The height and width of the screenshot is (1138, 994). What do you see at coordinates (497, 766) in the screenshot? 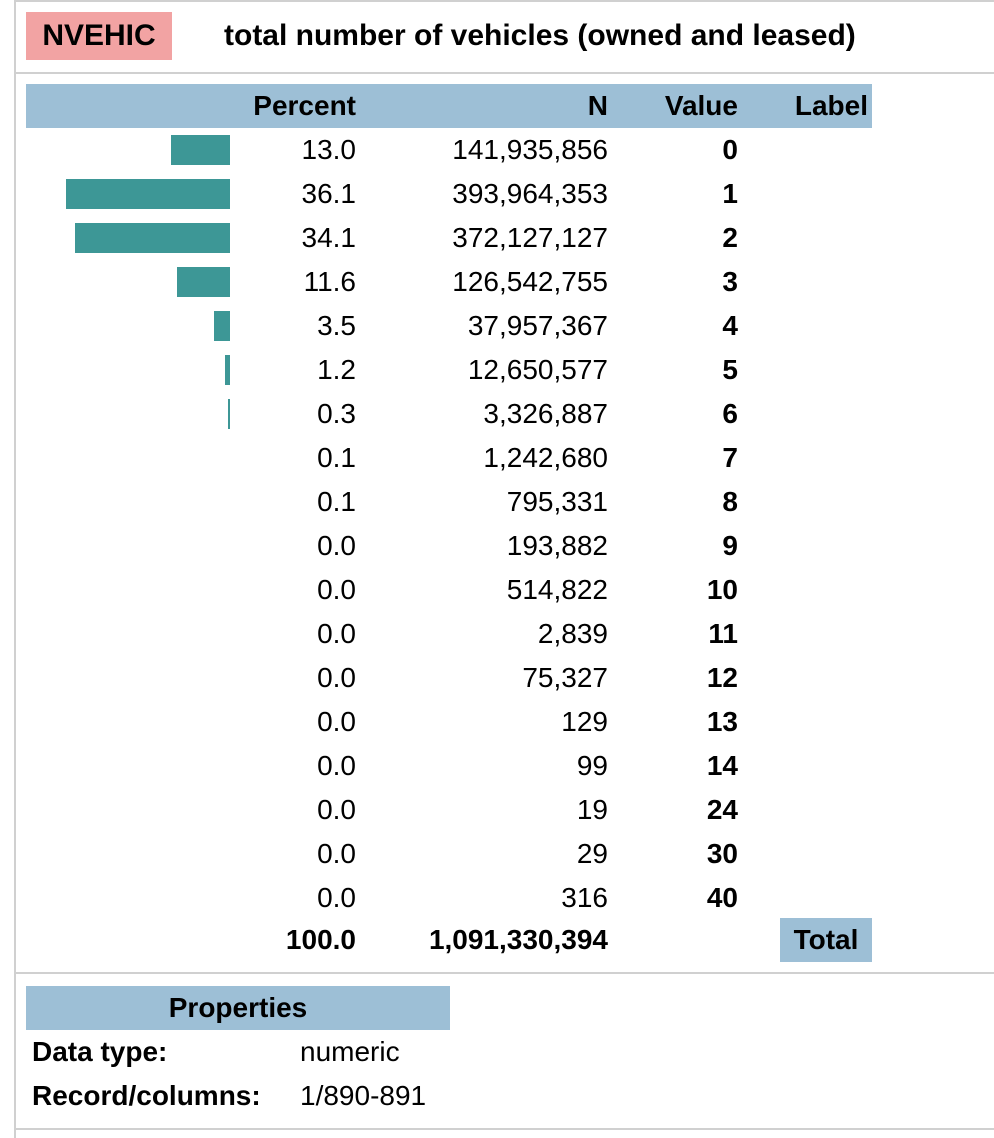
I see `table-row: 0.0 99 14` at bounding box center [497, 766].